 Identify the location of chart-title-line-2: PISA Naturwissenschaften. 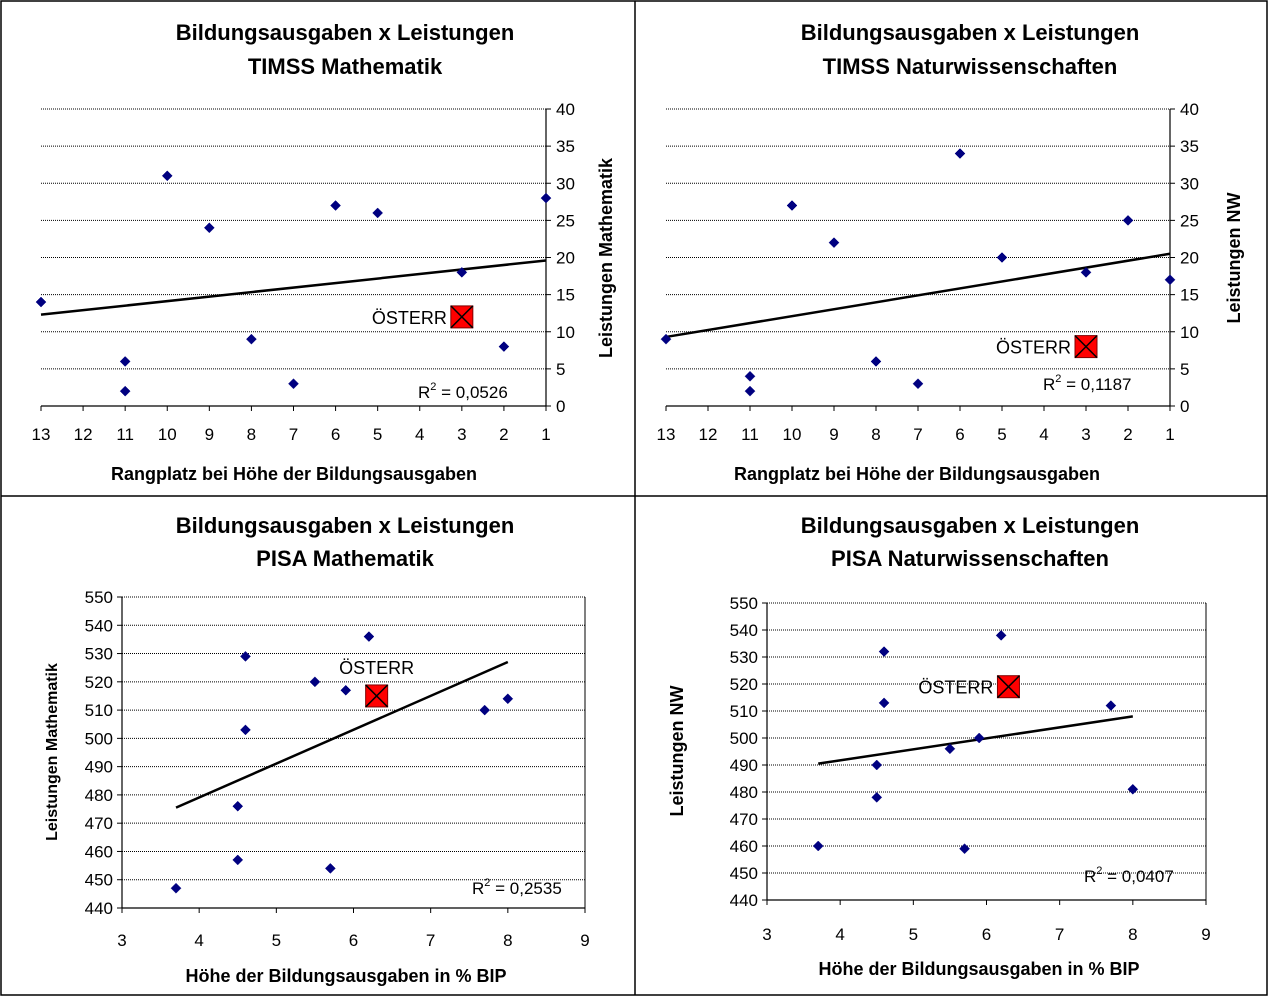
(970, 558).